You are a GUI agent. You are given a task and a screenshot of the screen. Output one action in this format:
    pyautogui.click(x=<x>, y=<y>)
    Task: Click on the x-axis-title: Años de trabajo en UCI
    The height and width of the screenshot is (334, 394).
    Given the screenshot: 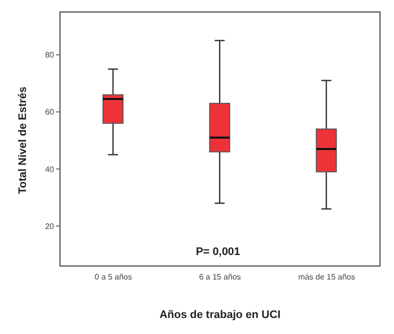 What is the action you would take?
    pyautogui.click(x=220, y=315)
    